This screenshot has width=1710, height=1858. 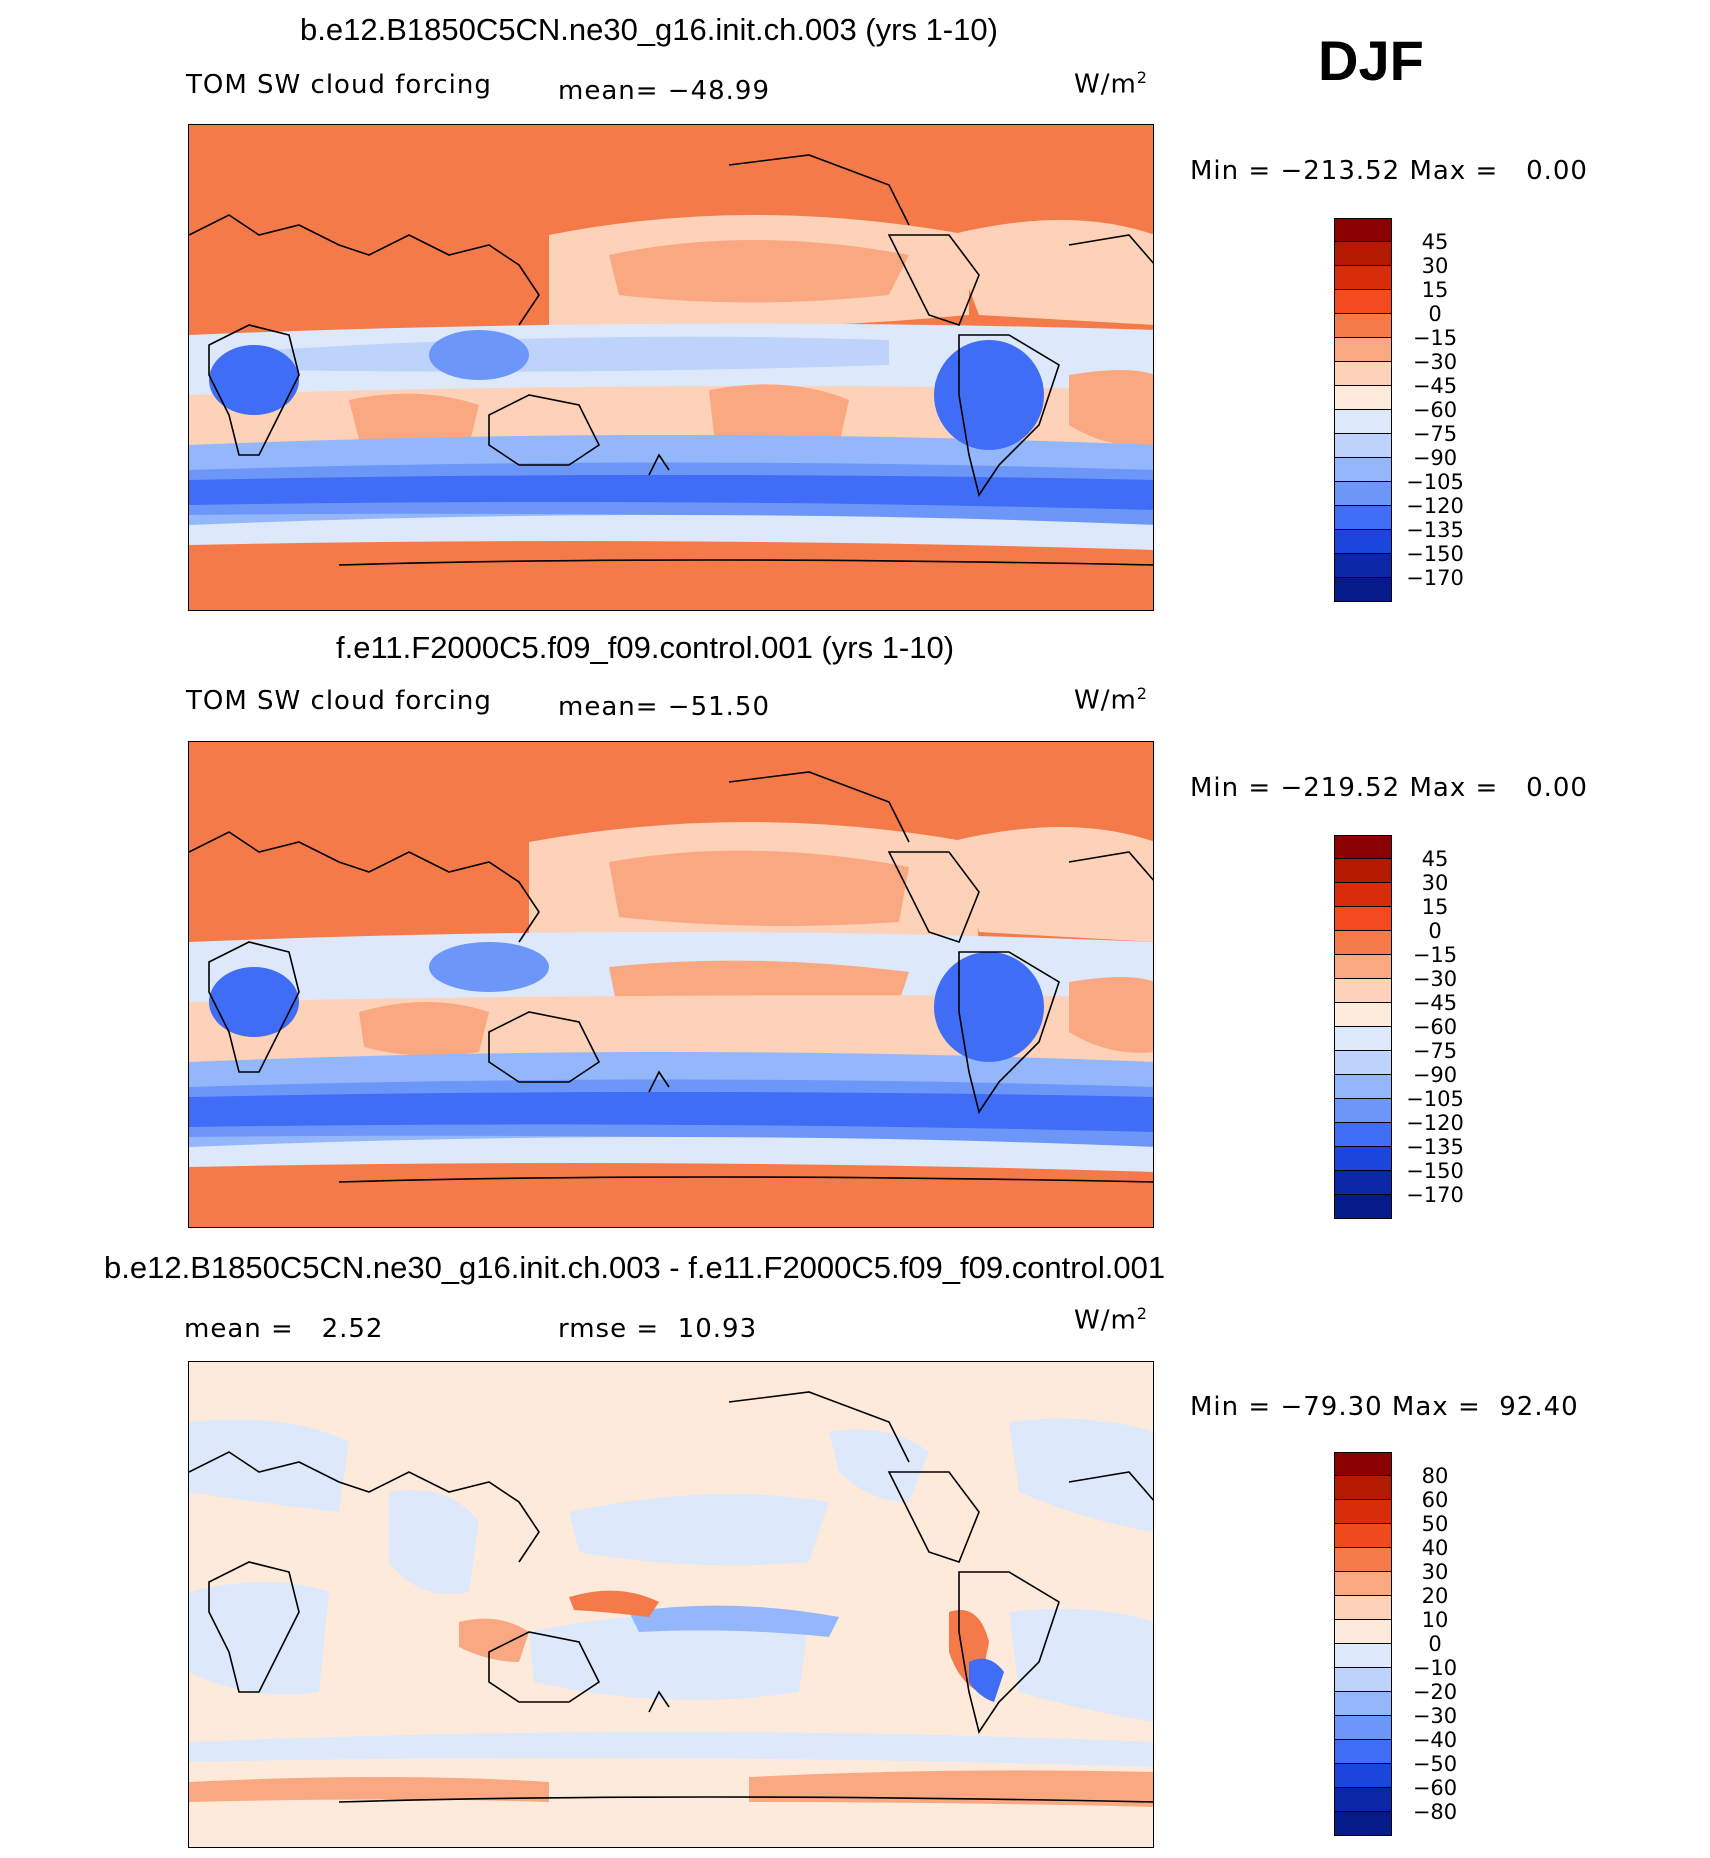 What do you see at coordinates (1389, 788) in the screenshot?
I see `panel2-minmax: Min = −219.52 Max = 0.00` at bounding box center [1389, 788].